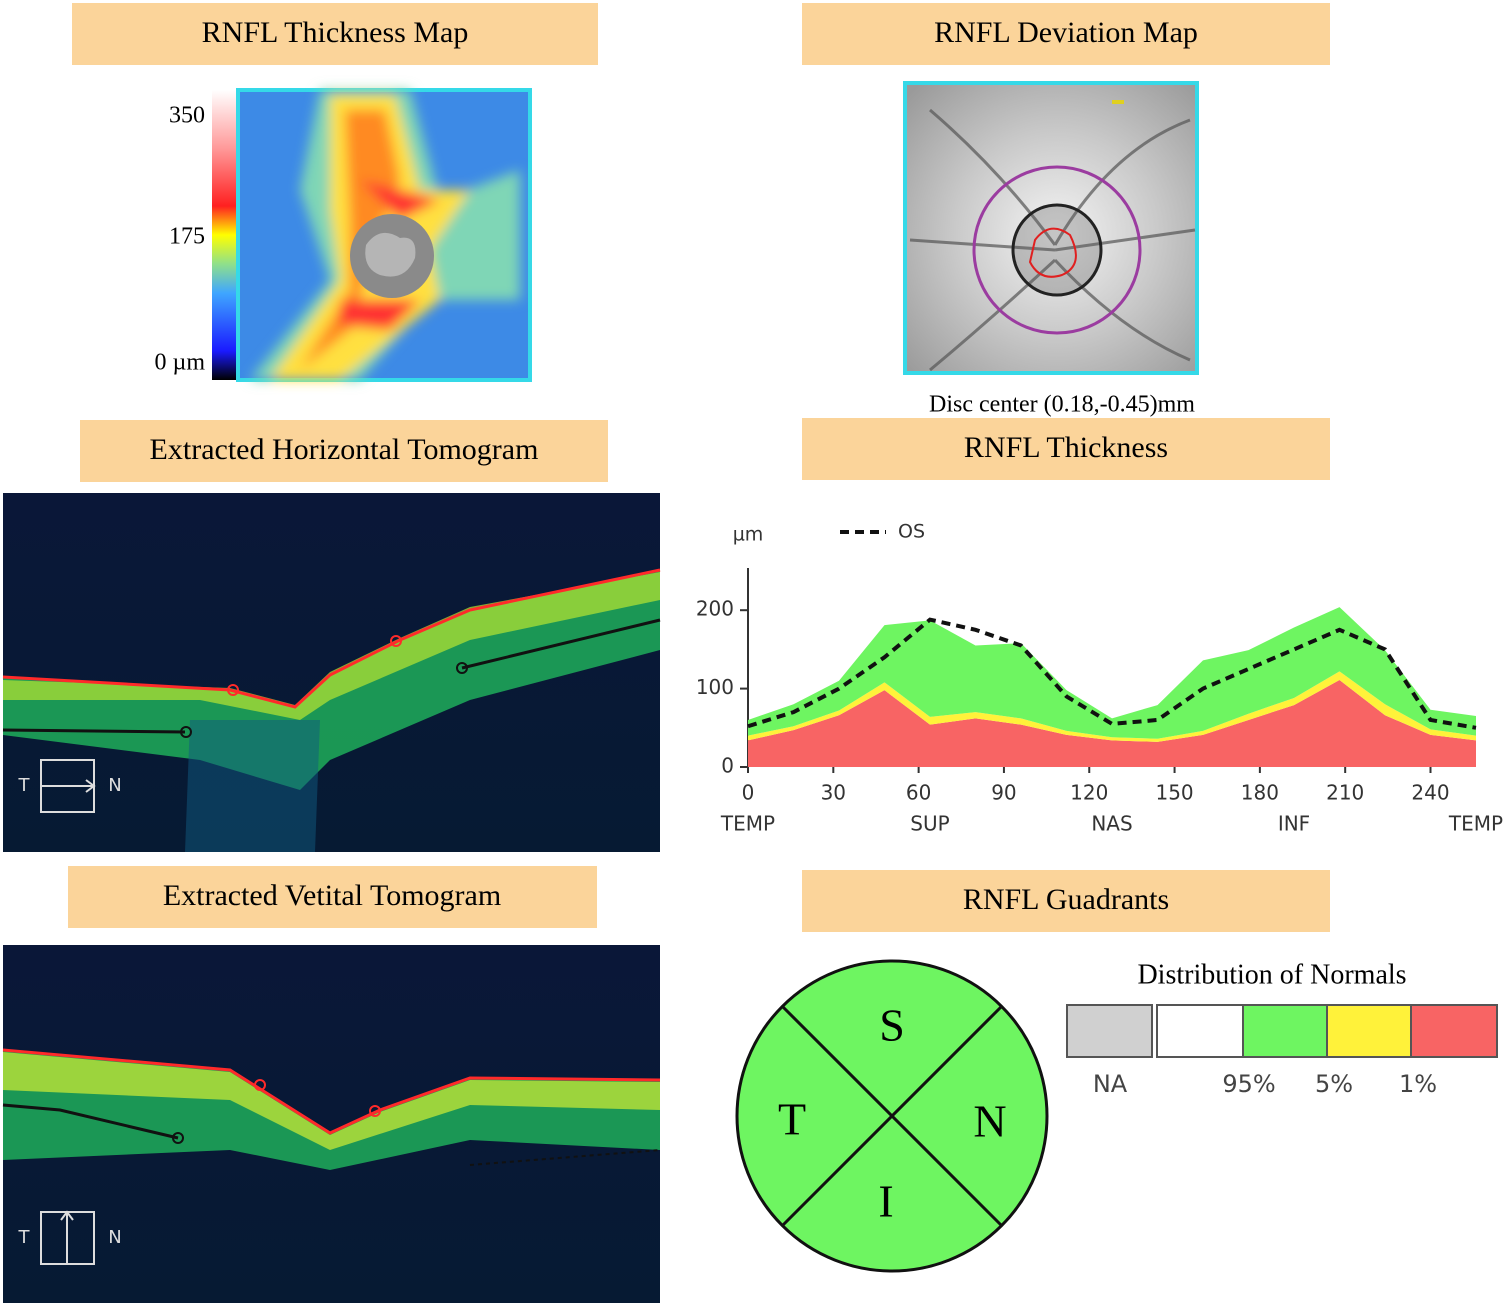 The image size is (1505, 1306). Describe the element at coordinates (748, 793) in the screenshot. I see `x-tick-label: 0` at that location.